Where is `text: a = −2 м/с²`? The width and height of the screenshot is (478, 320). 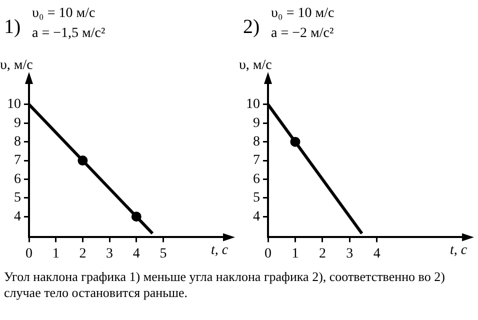 text: a = −2 м/с² is located at coordinates (302, 34).